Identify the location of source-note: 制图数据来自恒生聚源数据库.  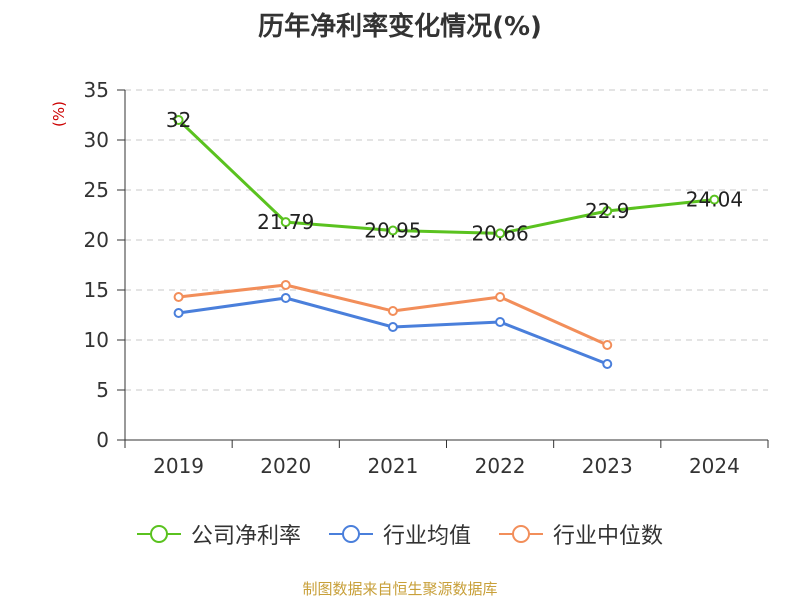
(400, 589).